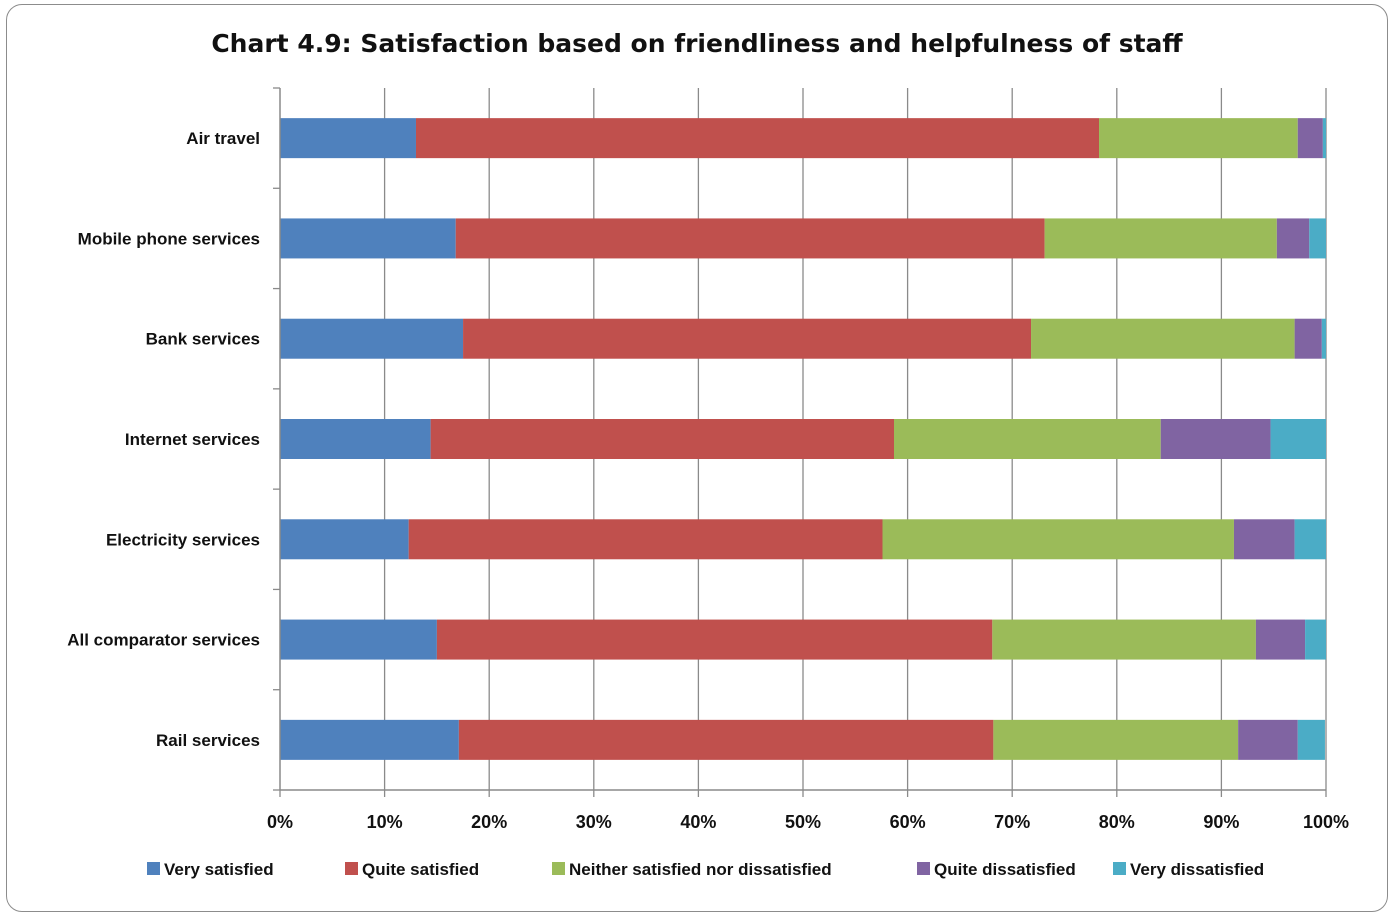 The height and width of the screenshot is (918, 1394). Describe the element at coordinates (223, 138) in the screenshot. I see `category-label: Air travel` at that location.